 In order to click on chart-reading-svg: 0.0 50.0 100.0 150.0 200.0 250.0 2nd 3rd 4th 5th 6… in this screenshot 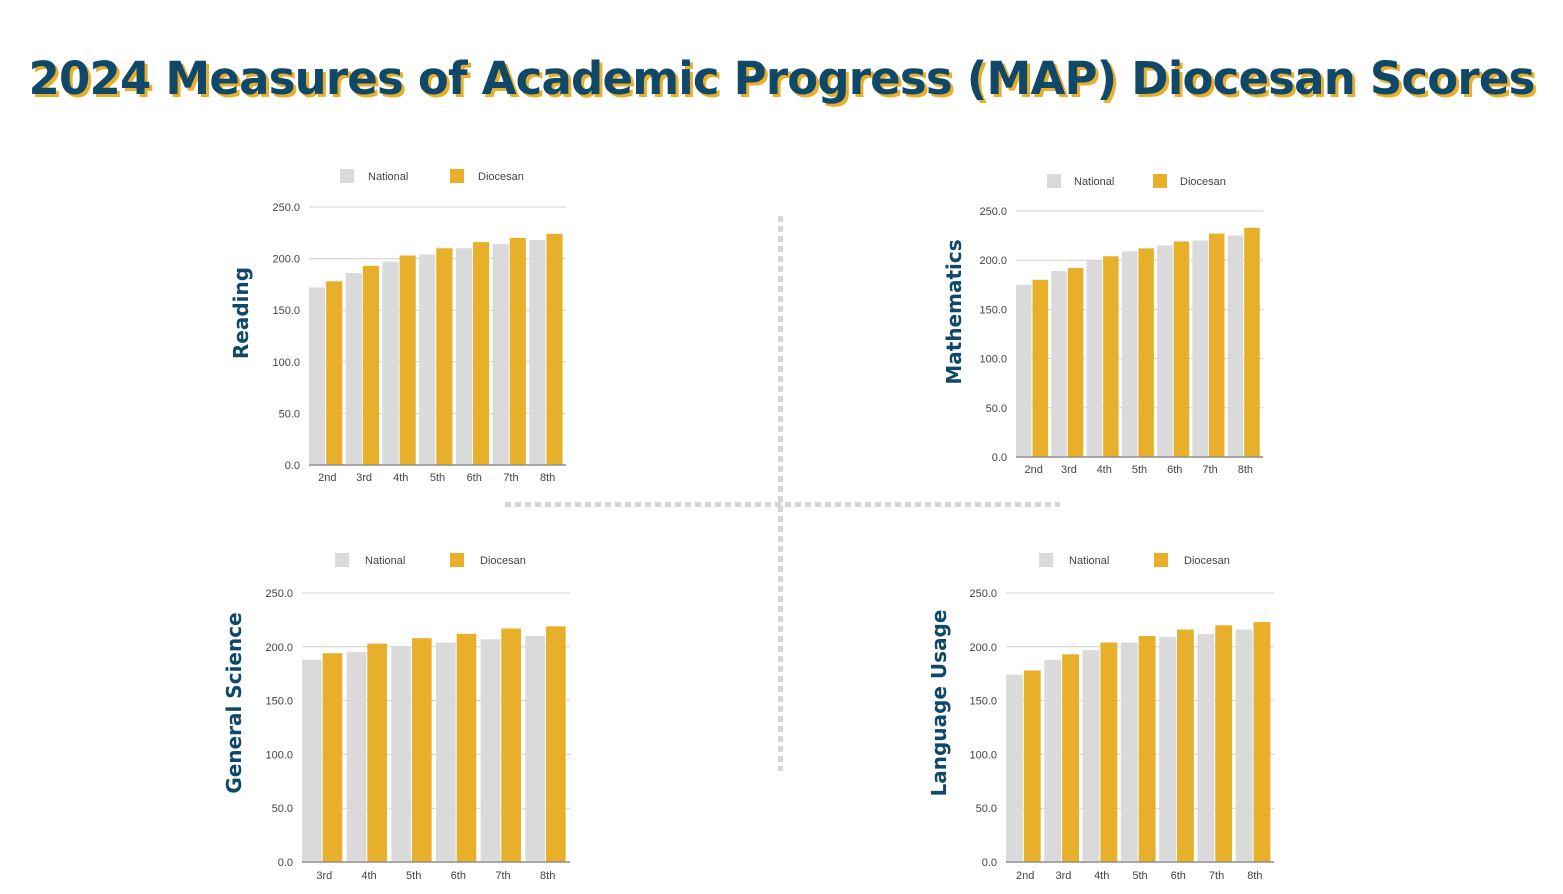, I will do `click(419, 326)`.